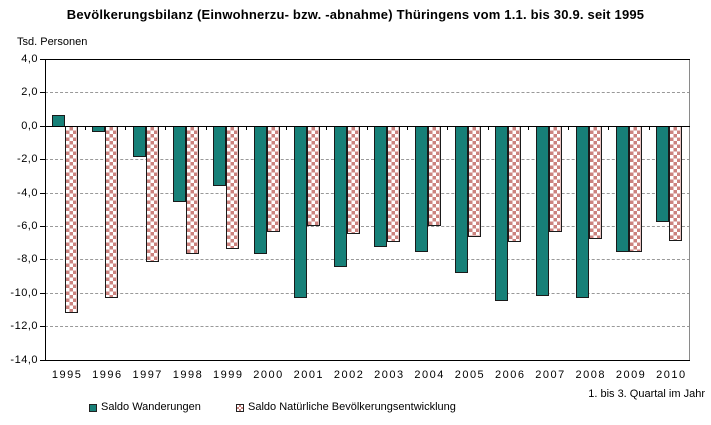  What do you see at coordinates (582, 212) in the screenshot?
I see `bar-wanderungen-2008` at bounding box center [582, 212].